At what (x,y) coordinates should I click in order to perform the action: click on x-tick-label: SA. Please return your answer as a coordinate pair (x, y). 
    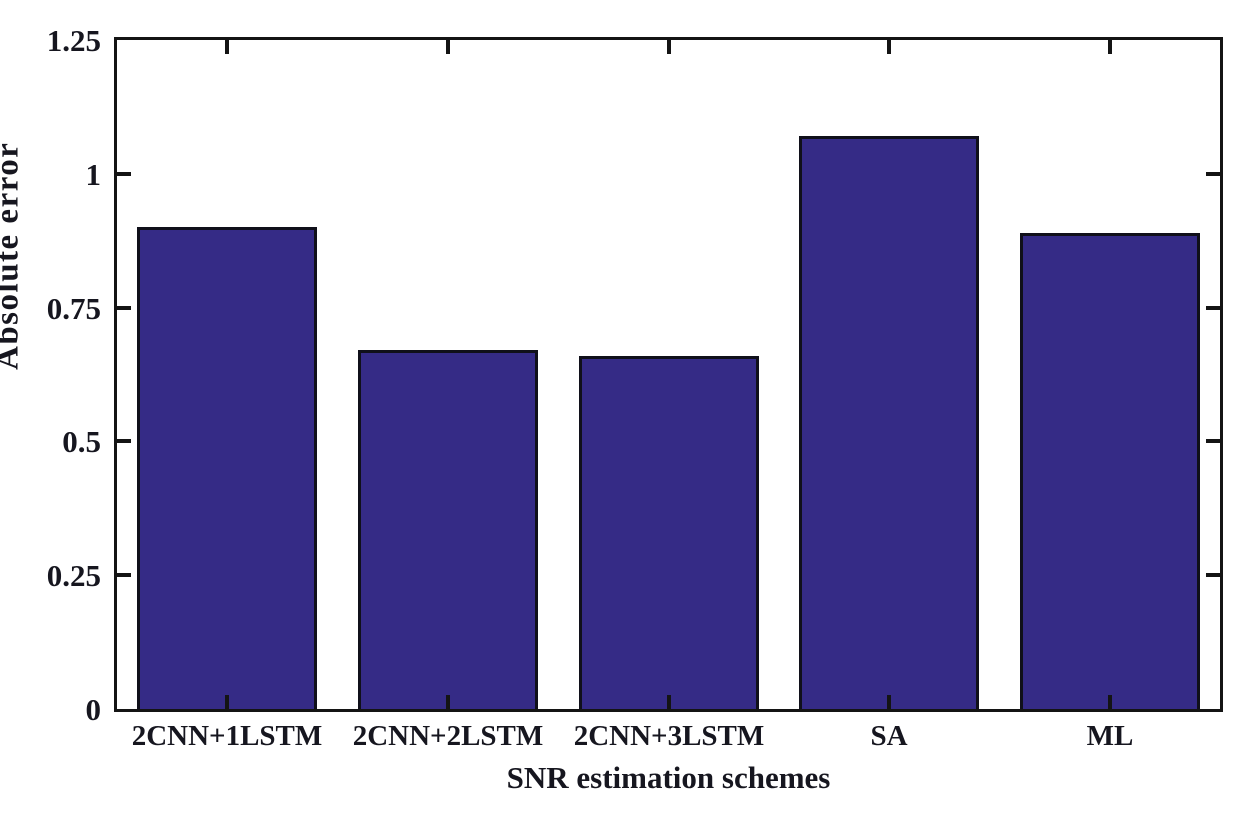
    Looking at the image, I should click on (889, 736).